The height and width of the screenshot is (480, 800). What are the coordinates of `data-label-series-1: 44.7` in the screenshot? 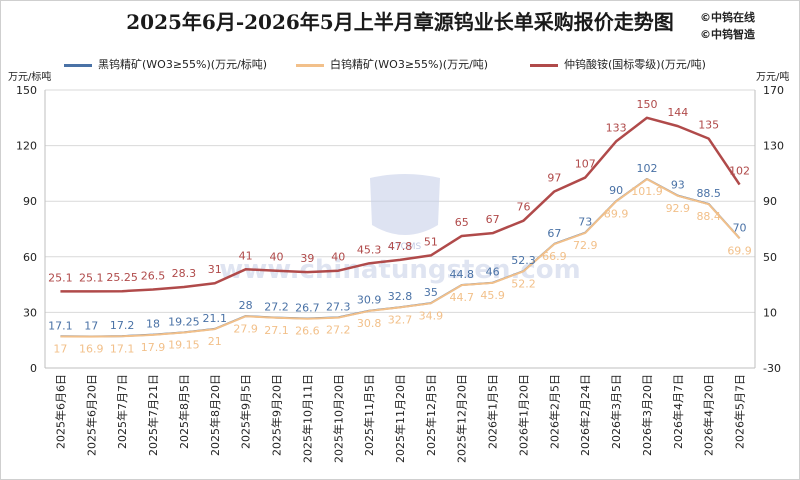 It's located at (461, 297).